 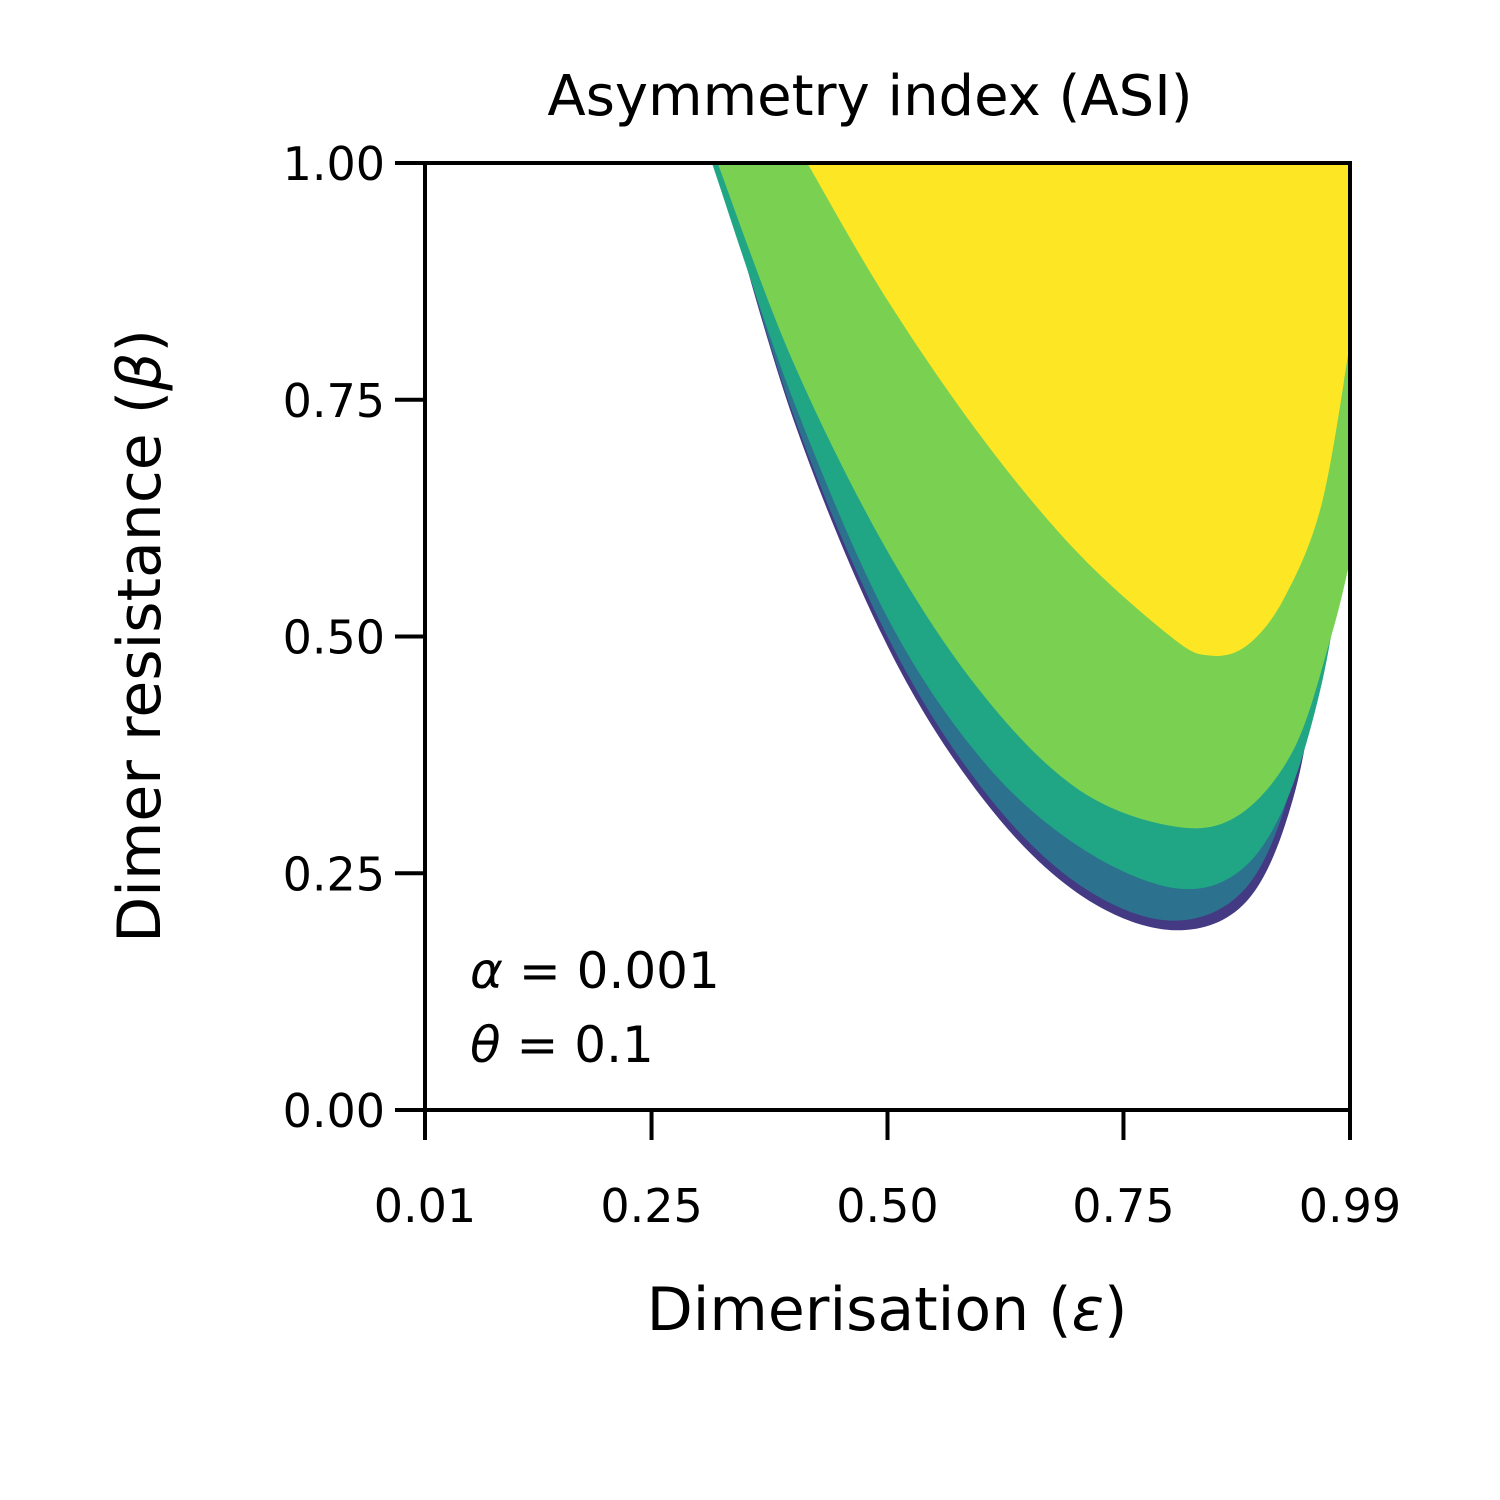 What do you see at coordinates (1123, 1206) in the screenshot?
I see `x-tick-label: 0.75` at bounding box center [1123, 1206].